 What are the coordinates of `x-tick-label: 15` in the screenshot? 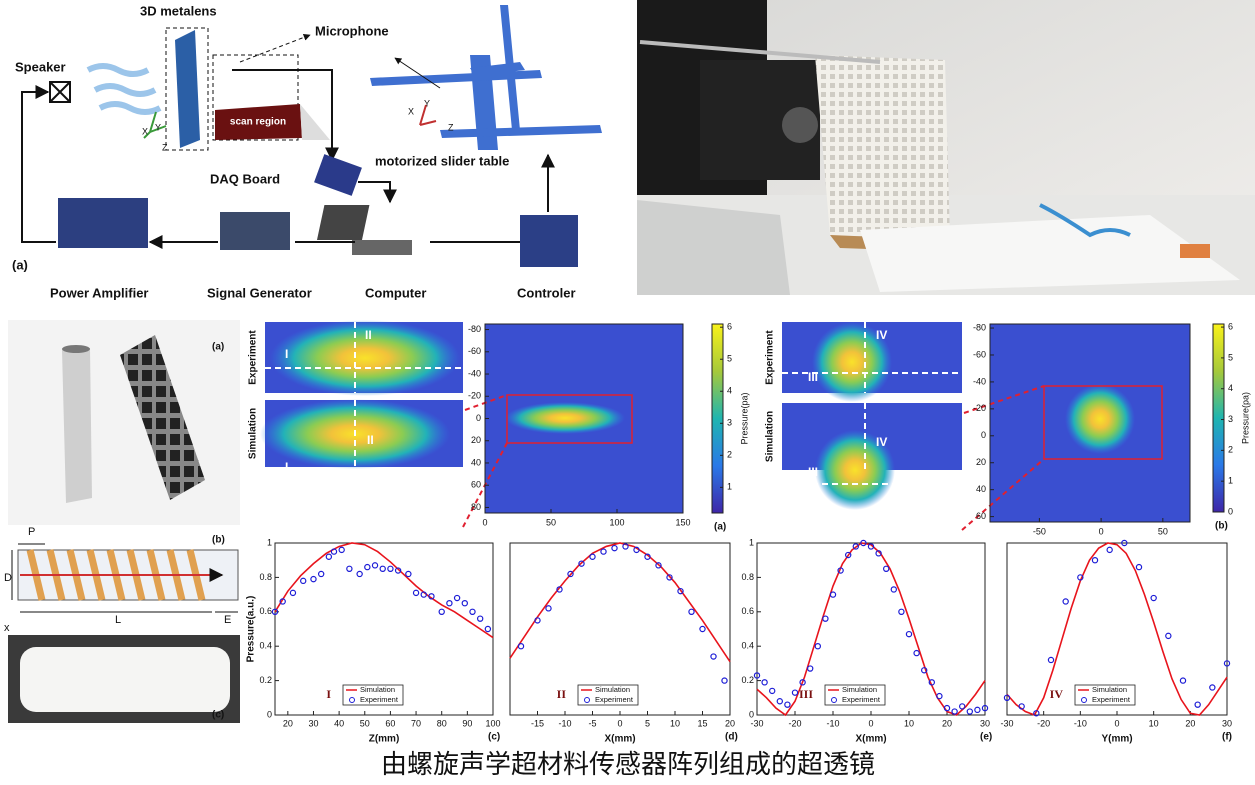 It's located at (702, 723).